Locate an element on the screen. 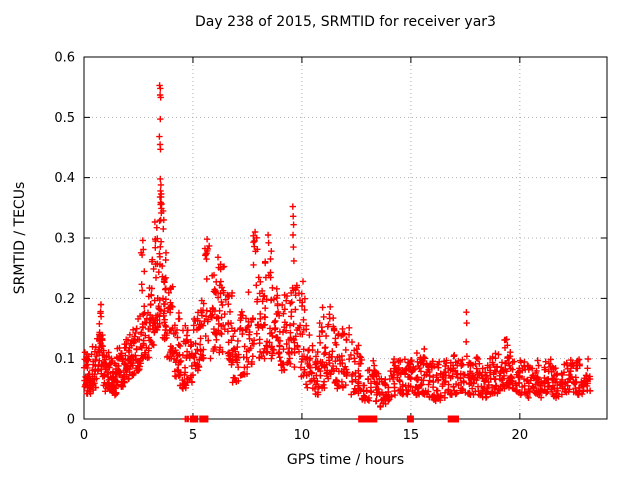 The width and height of the screenshot is (640, 480). y-tick-label: 0.1 is located at coordinates (64, 359).